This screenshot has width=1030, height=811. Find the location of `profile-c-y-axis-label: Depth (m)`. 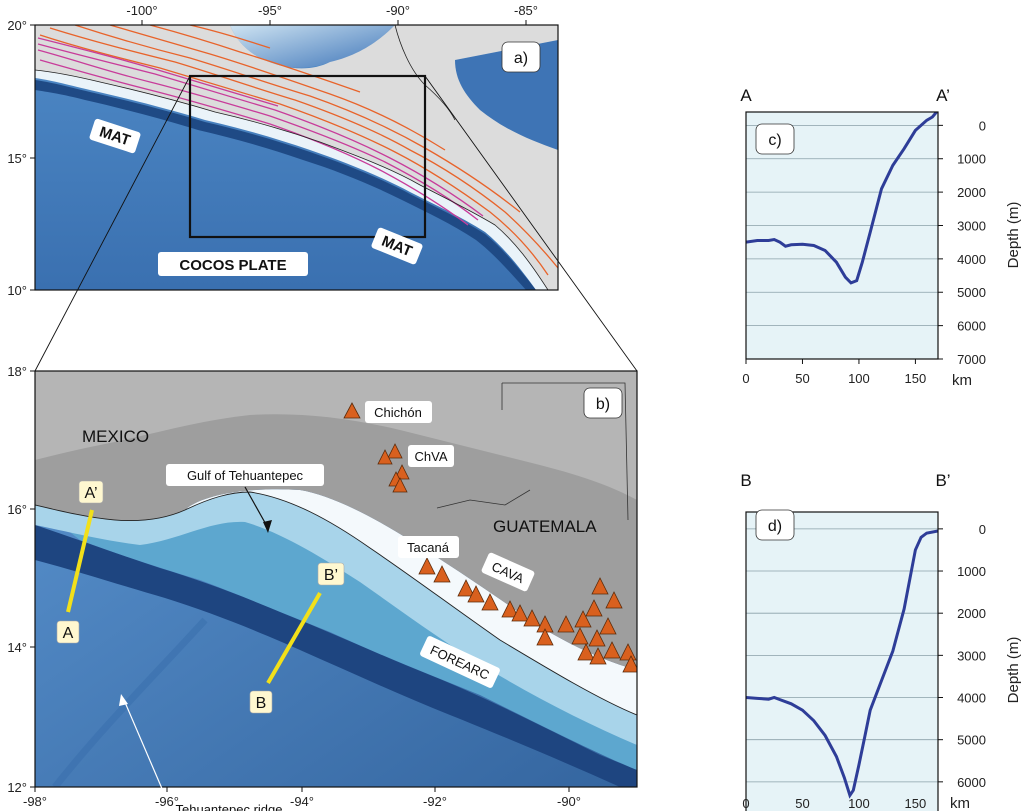

profile-c-y-axis-label: Depth (m) is located at coordinates (1013, 235).